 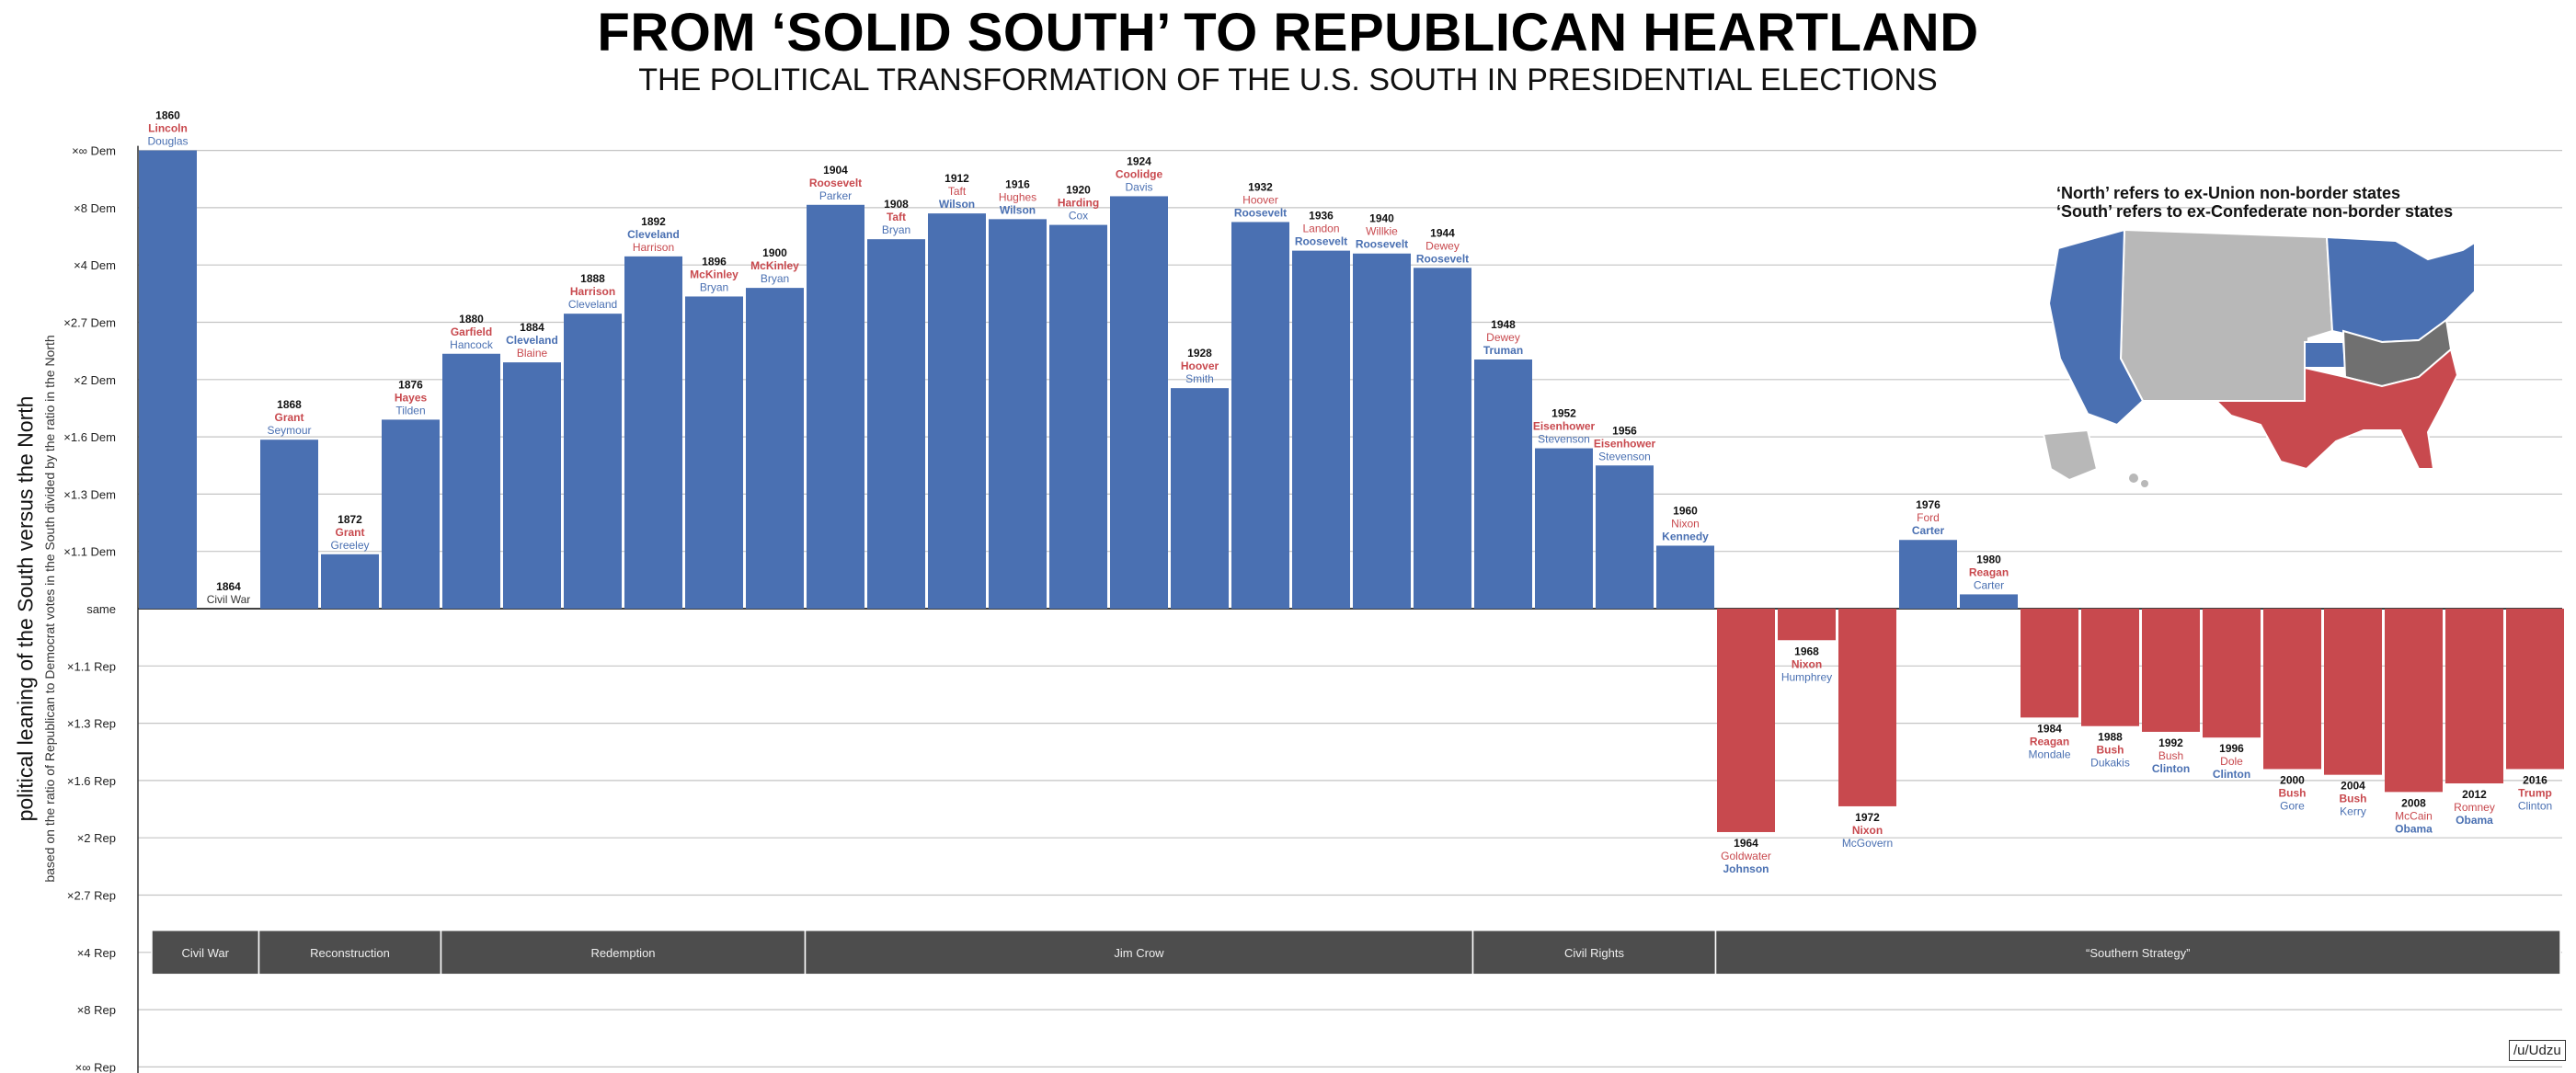 I want to click on bar-label-loser: Dewey, so click(x=1503, y=338).